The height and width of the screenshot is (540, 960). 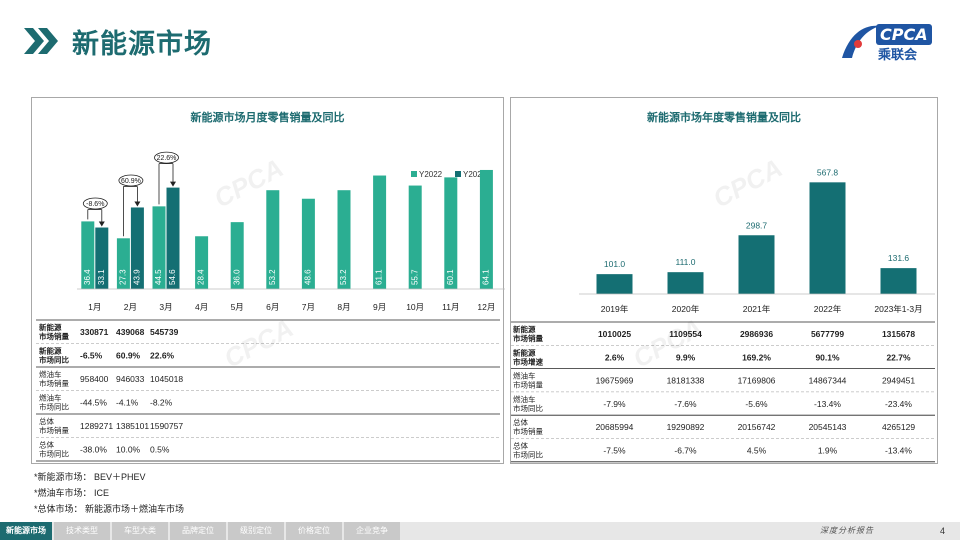 What do you see at coordinates (898, 381) in the screenshot?
I see `table-cell: 2949451` at bounding box center [898, 381].